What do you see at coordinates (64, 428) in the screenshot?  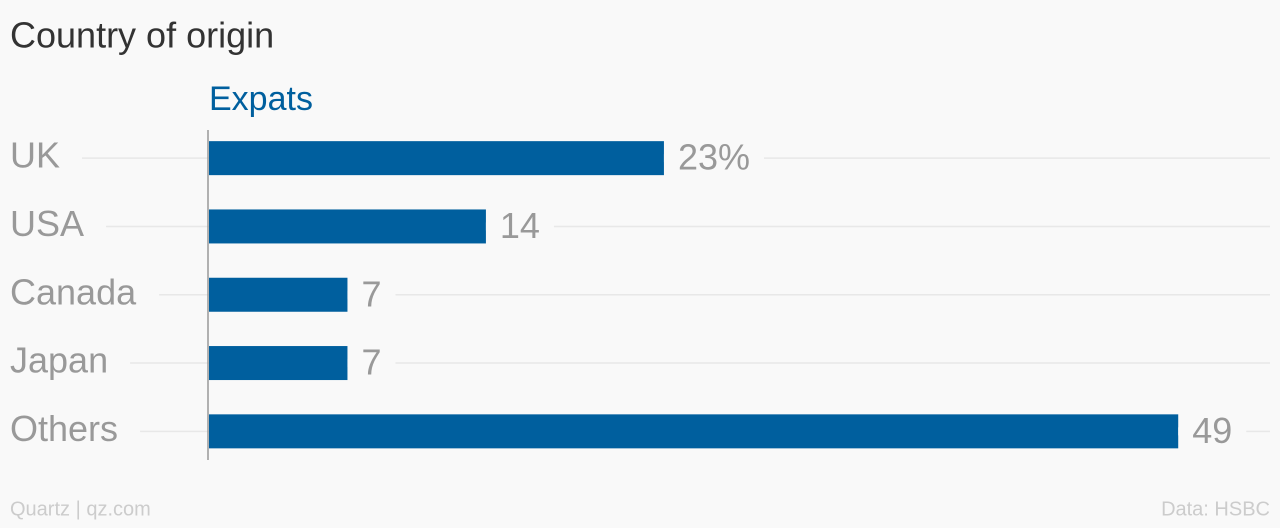 I see `y-tick-label: Others` at bounding box center [64, 428].